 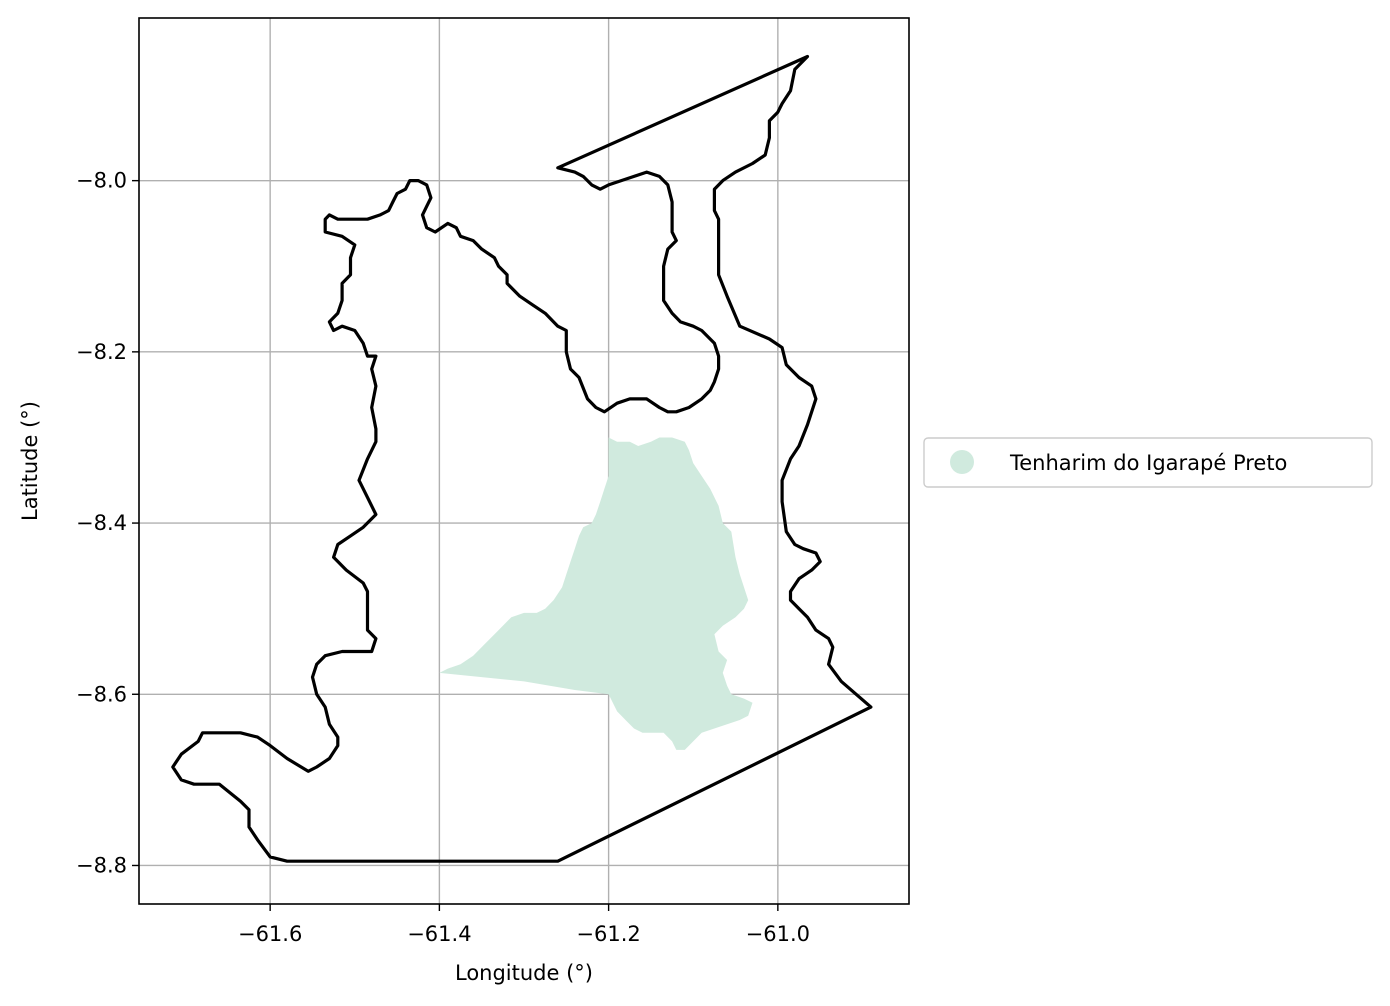 I want to click on legend: Tenharim do Igarapé Preto, so click(x=1148, y=462).